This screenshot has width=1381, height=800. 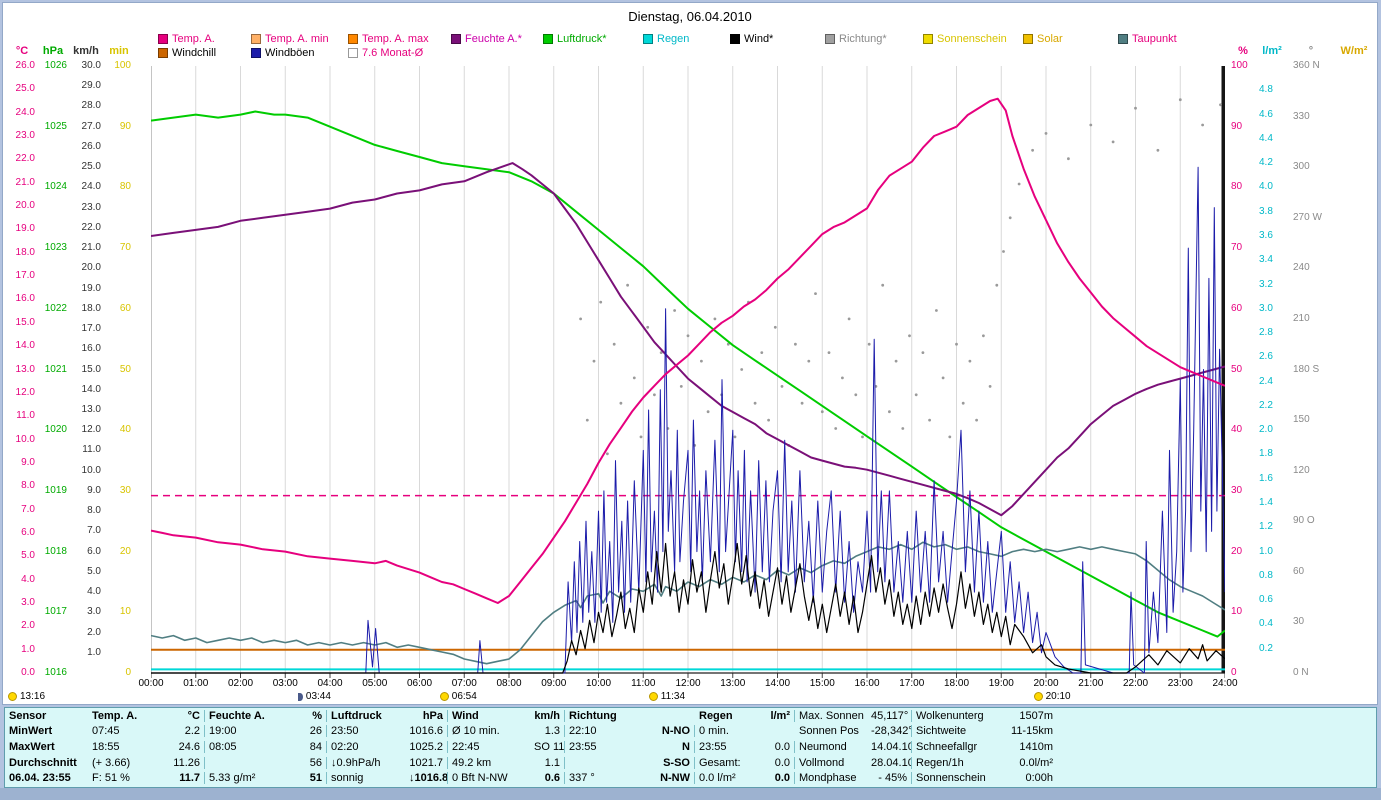 What do you see at coordinates (125, 369) in the screenshot?
I see `axis-tick: 50` at bounding box center [125, 369].